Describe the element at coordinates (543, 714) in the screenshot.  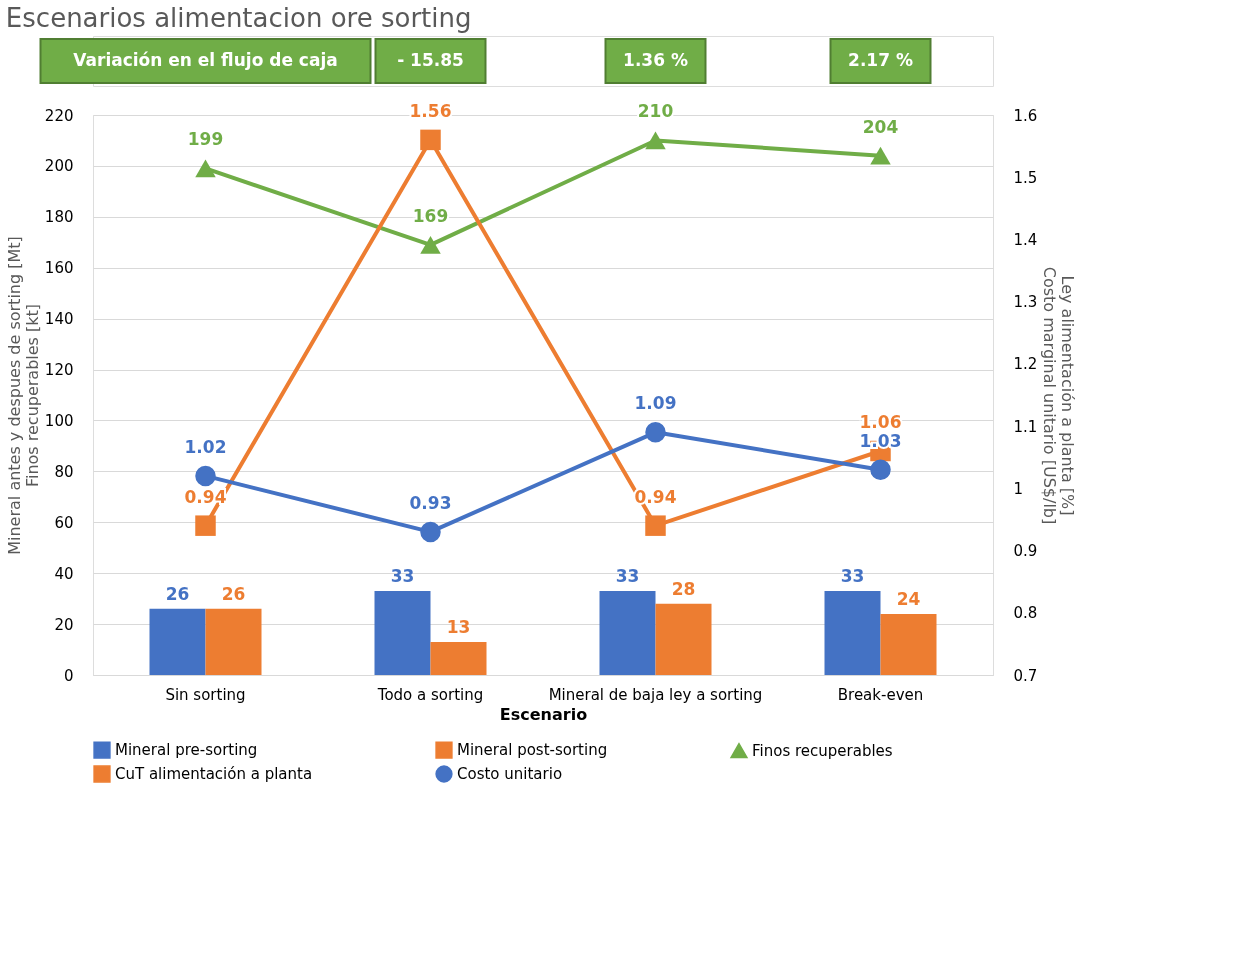
I see `x-axis-title: Escenario` at that location.